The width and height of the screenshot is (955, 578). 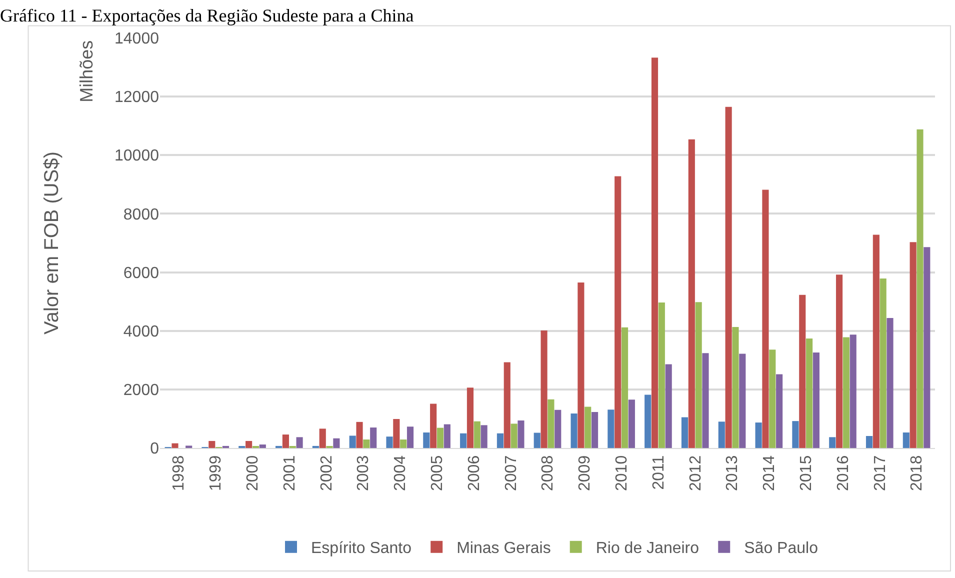 I want to click on x-tick-label: 2007, so click(x=511, y=473).